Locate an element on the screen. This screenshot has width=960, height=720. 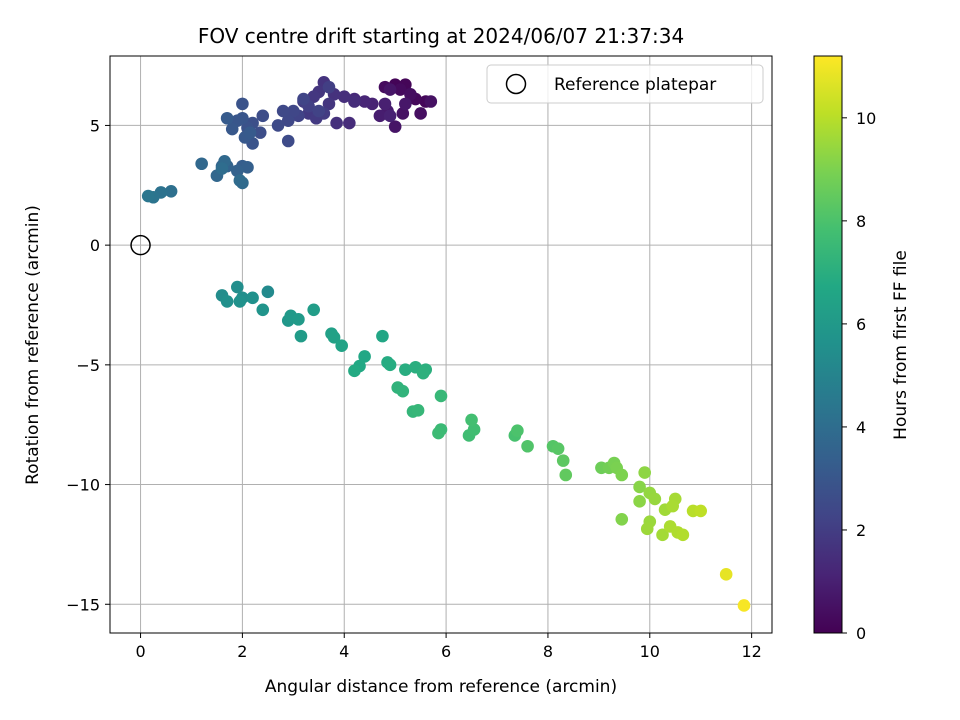
y-tick-label: 5 is located at coordinates (95, 125).